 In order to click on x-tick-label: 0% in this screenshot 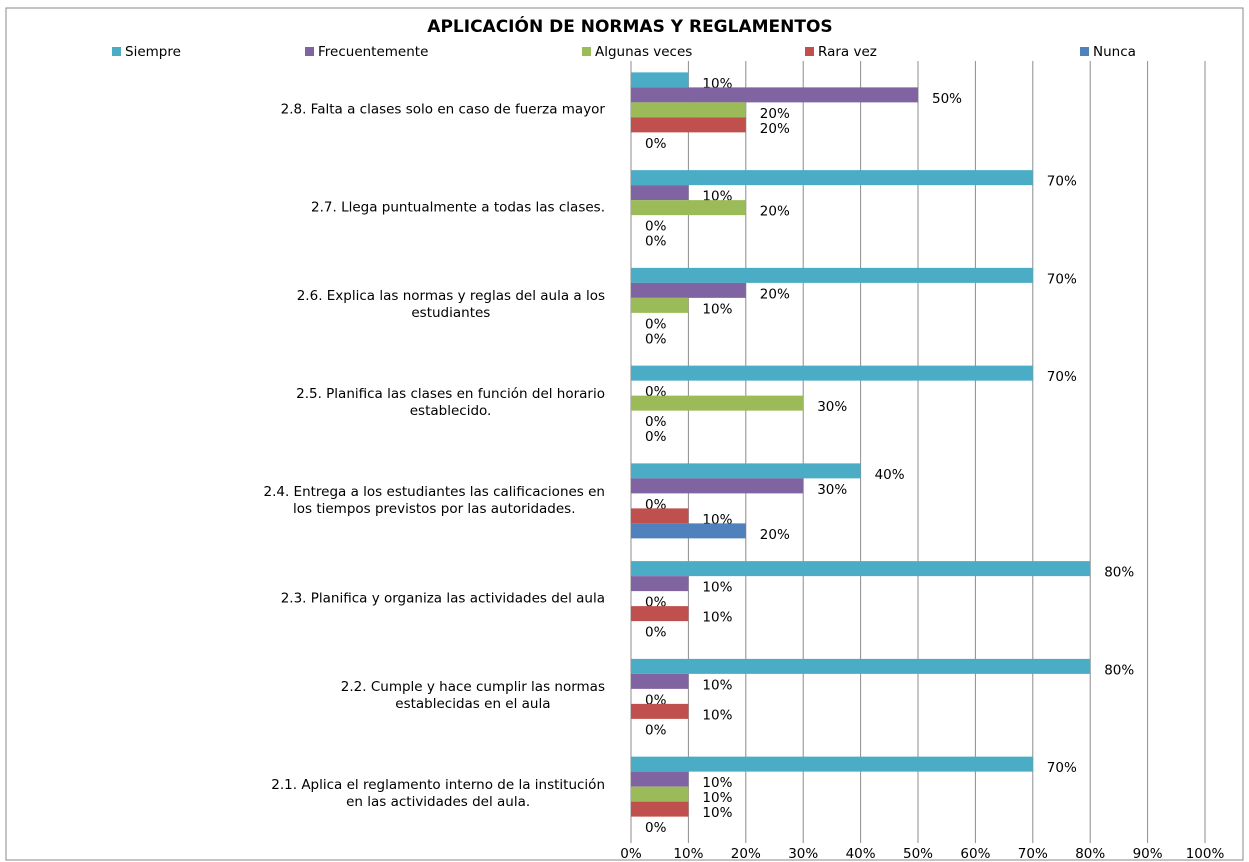, I will do `click(631, 854)`.